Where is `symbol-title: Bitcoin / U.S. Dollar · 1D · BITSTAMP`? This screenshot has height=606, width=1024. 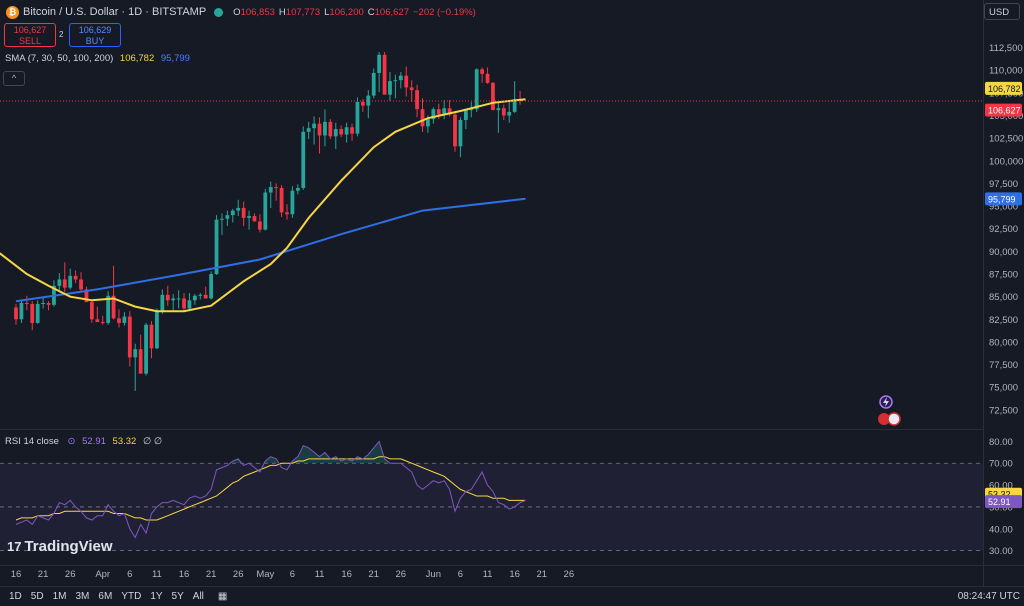
symbol-title: Bitcoin / U.S. Dollar · 1D · BITSTAMP is located at coordinates (115, 12).